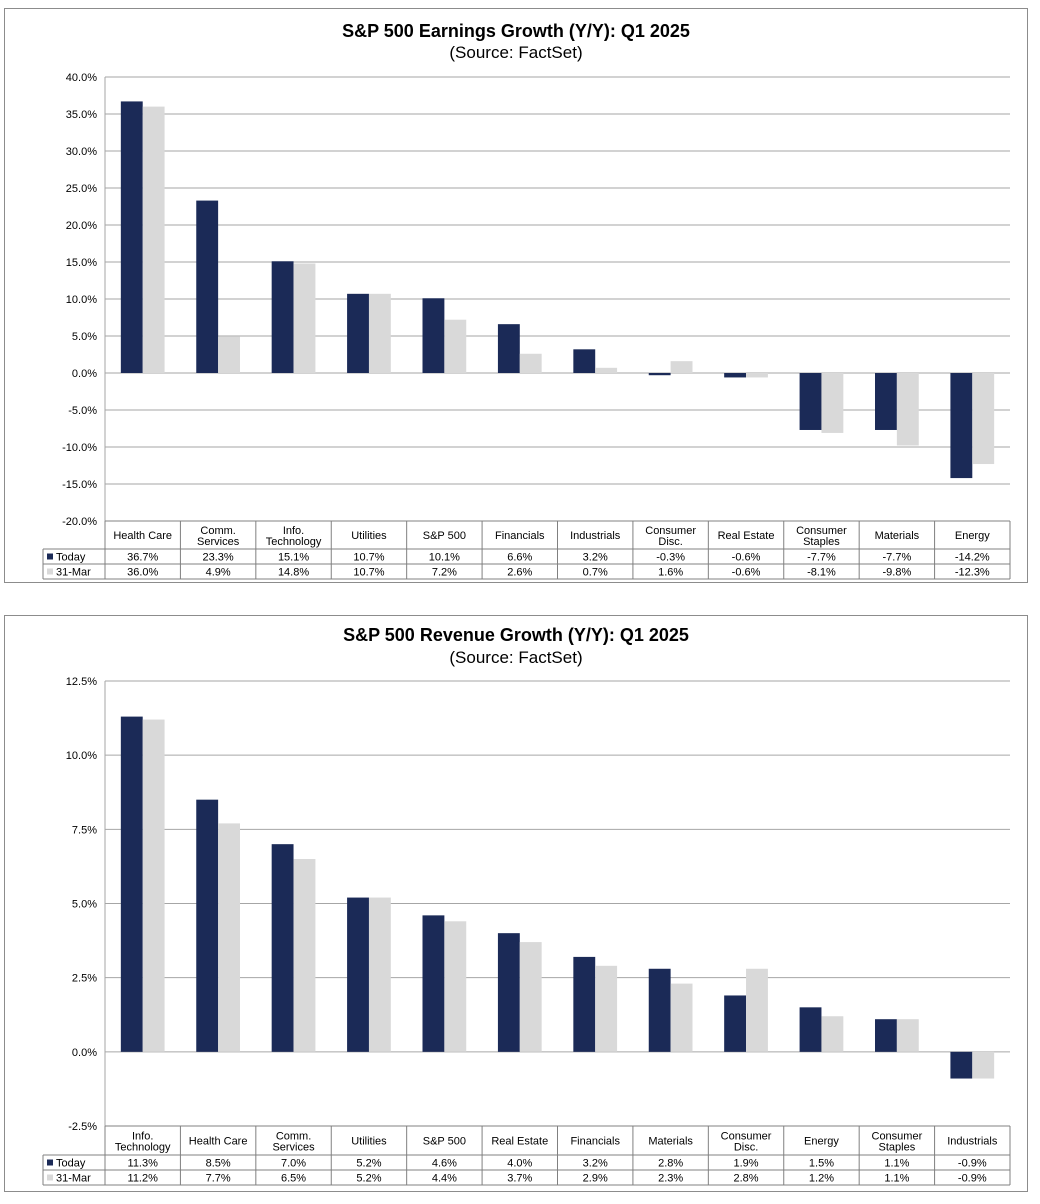 This screenshot has height=1204, width=1040. I want to click on data-label: 7.0%, so click(293, 1164).